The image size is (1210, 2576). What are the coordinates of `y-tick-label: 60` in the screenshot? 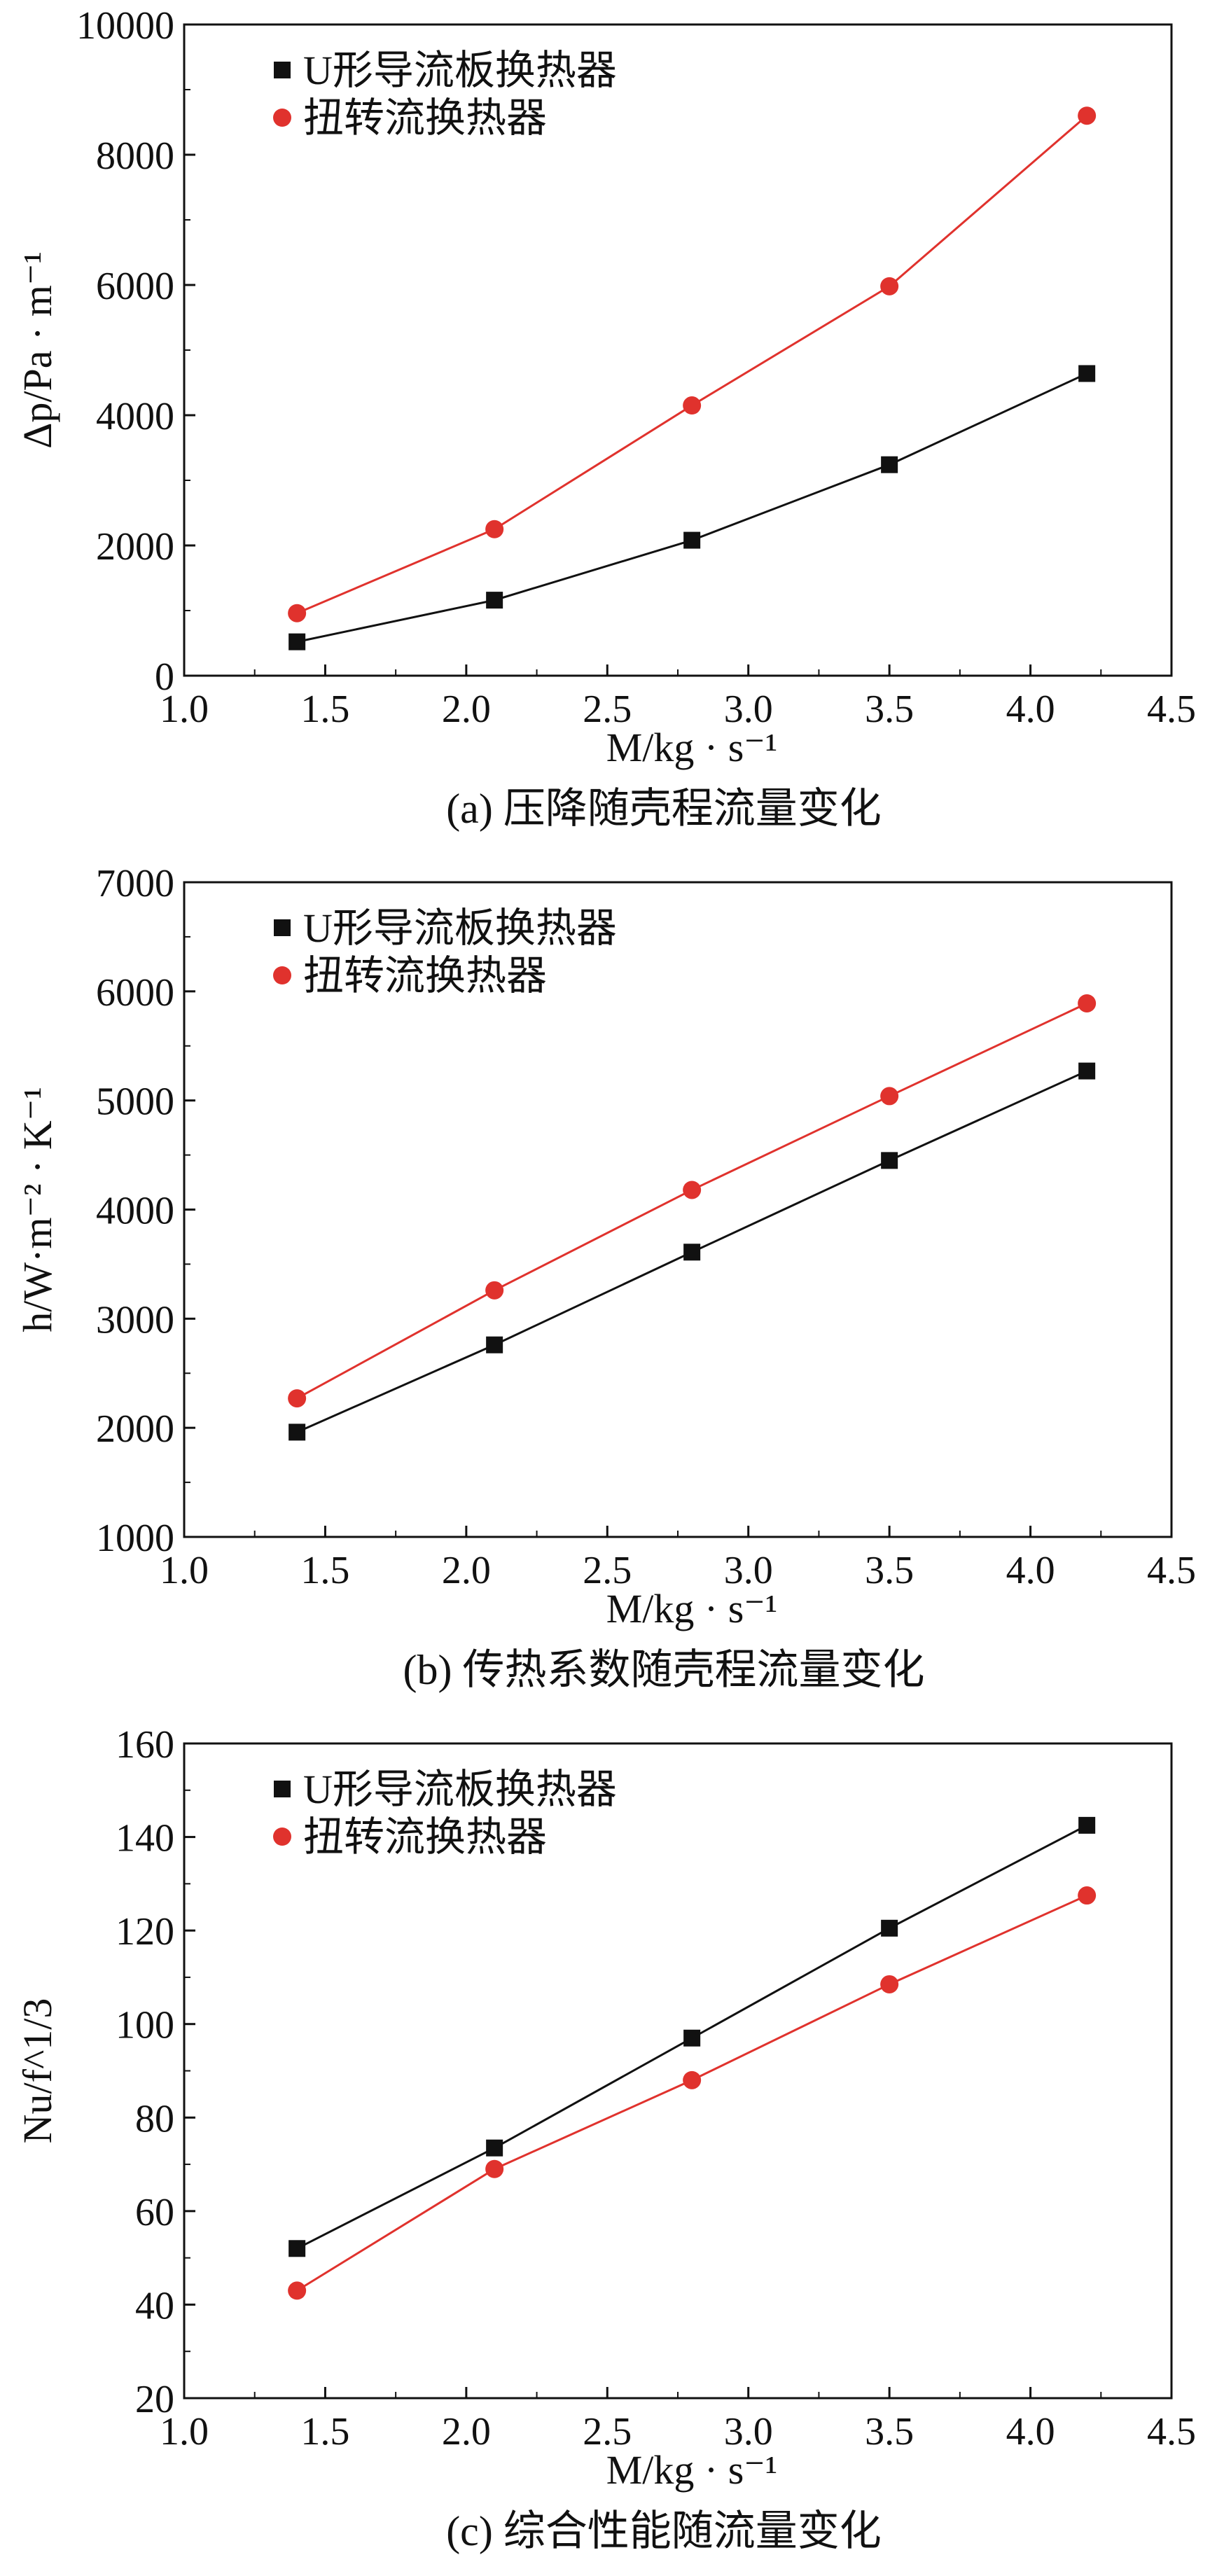 It's located at (154, 2212).